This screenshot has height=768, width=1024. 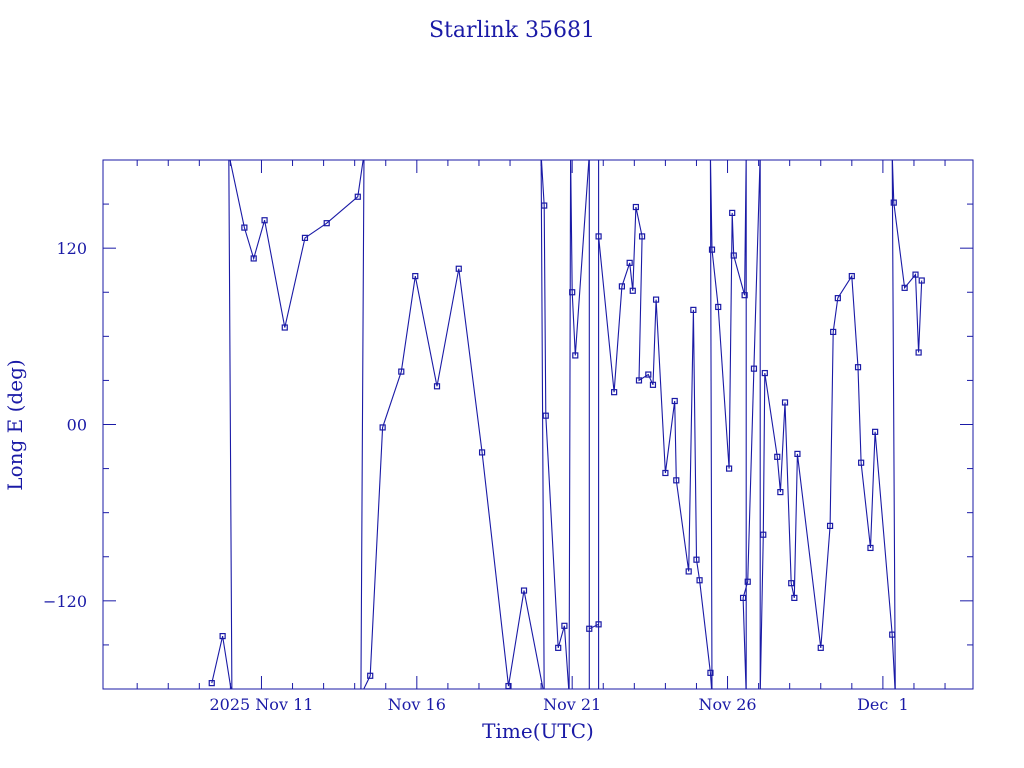 What do you see at coordinates (262, 704) in the screenshot?
I see `x-tick-label: 2025 Nov 11` at bounding box center [262, 704].